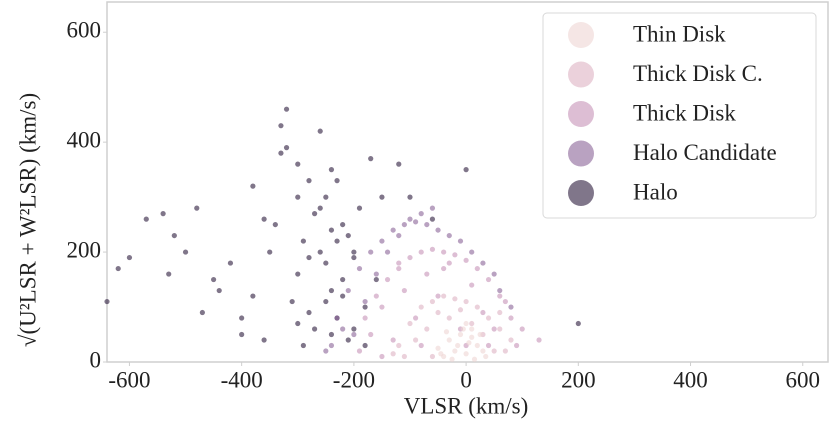 This screenshot has height=423, width=830. Describe the element at coordinates (578, 379) in the screenshot. I see `x-tick-label: 200` at that location.